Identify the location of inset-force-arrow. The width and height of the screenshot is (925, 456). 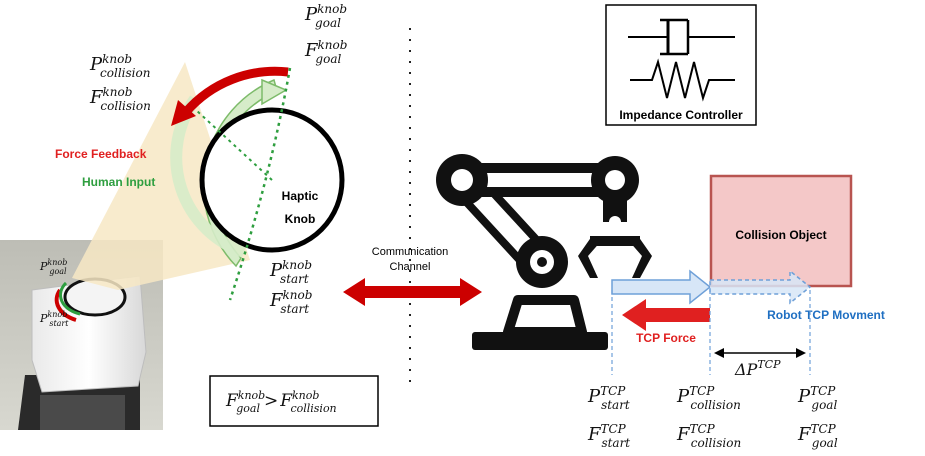
(65, 305).